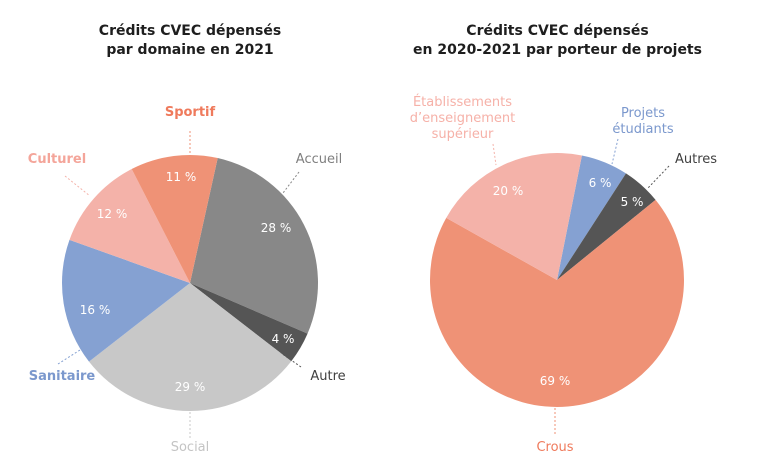 This screenshot has height=471, width=768. What do you see at coordinates (129, 226) in the screenshot?
I see `pie-slice-culturel` at bounding box center [129, 226].